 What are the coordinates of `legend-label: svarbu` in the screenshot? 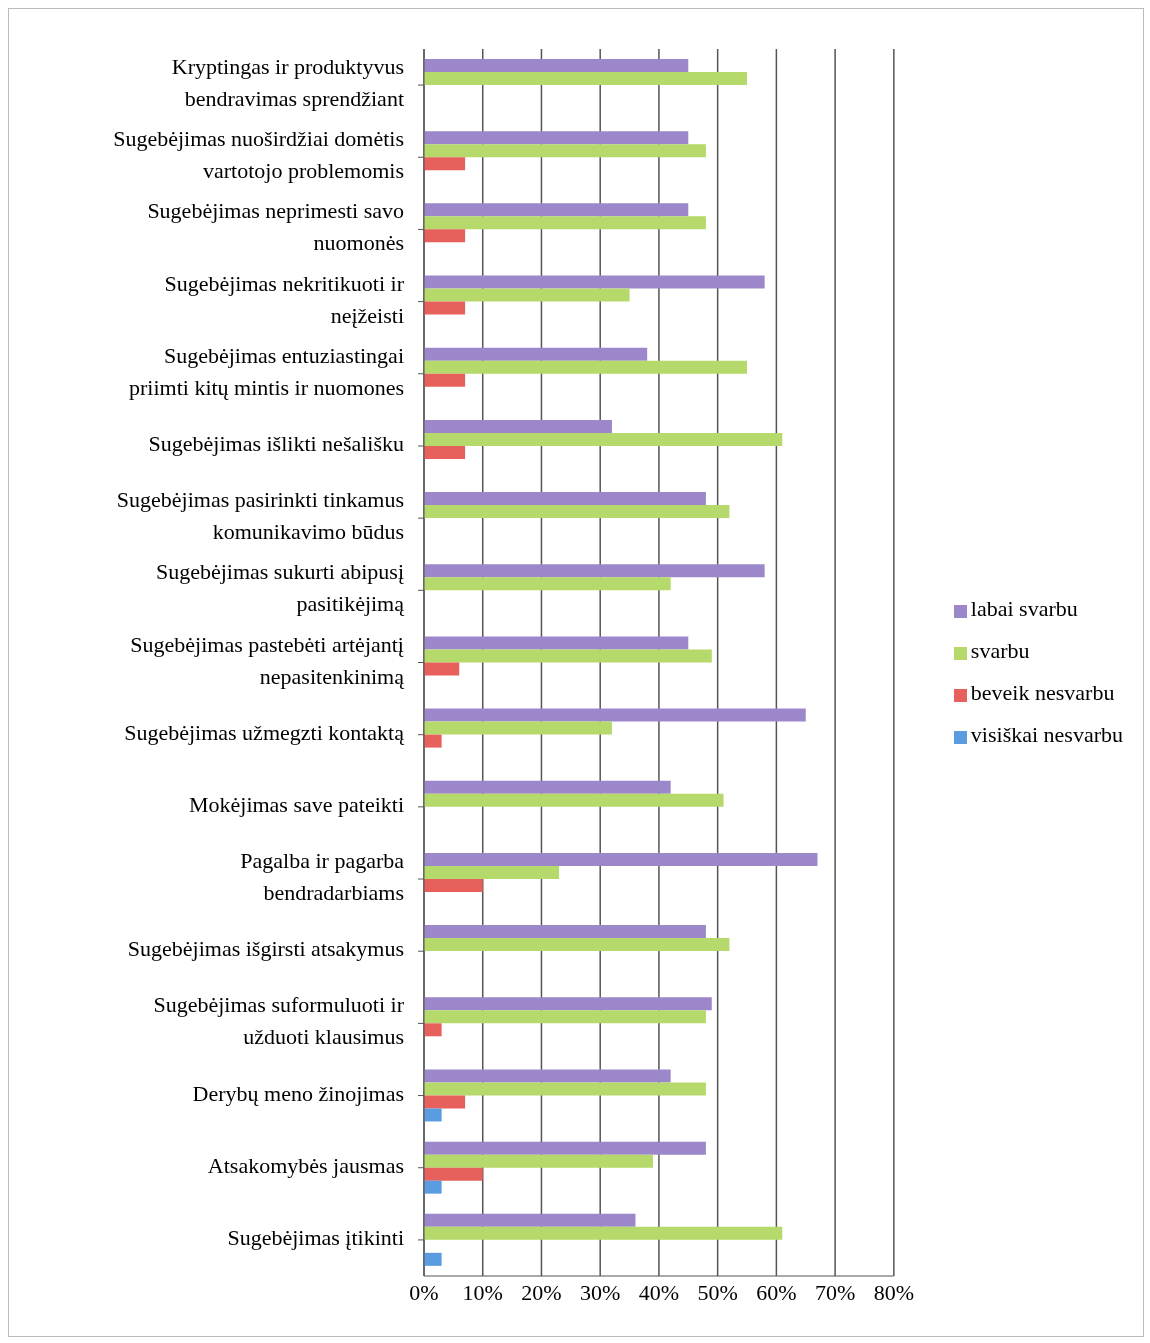 It's located at (1000, 650).